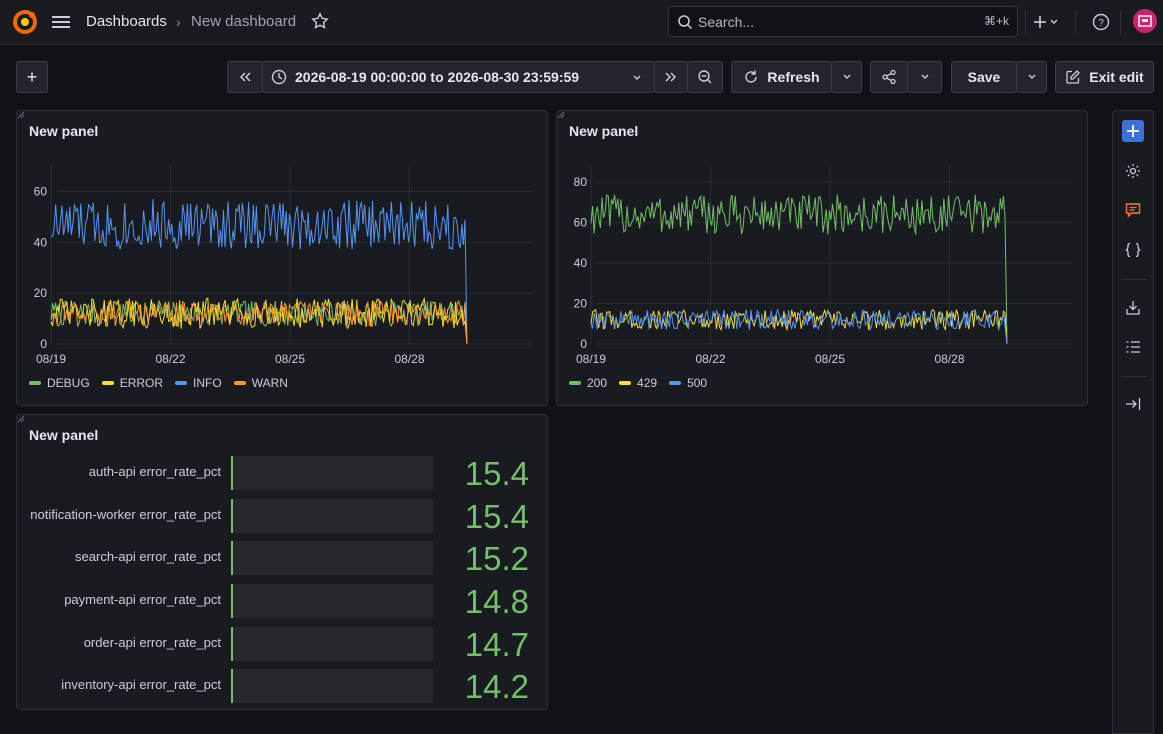 The height and width of the screenshot is (734, 1163). I want to click on legend-item: DEBUG, so click(59, 383).